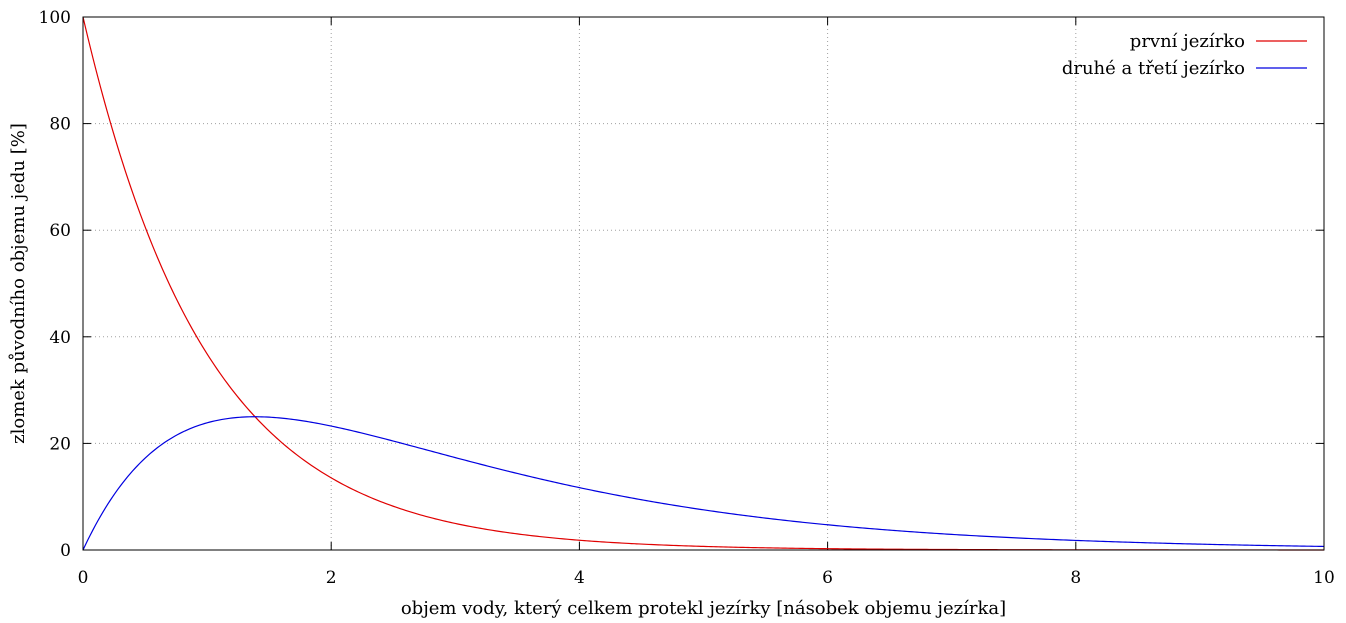 This screenshot has width=1346, height=623. I want to click on legend: první jezírko druhé a třetí jezírko, so click(1184, 55).